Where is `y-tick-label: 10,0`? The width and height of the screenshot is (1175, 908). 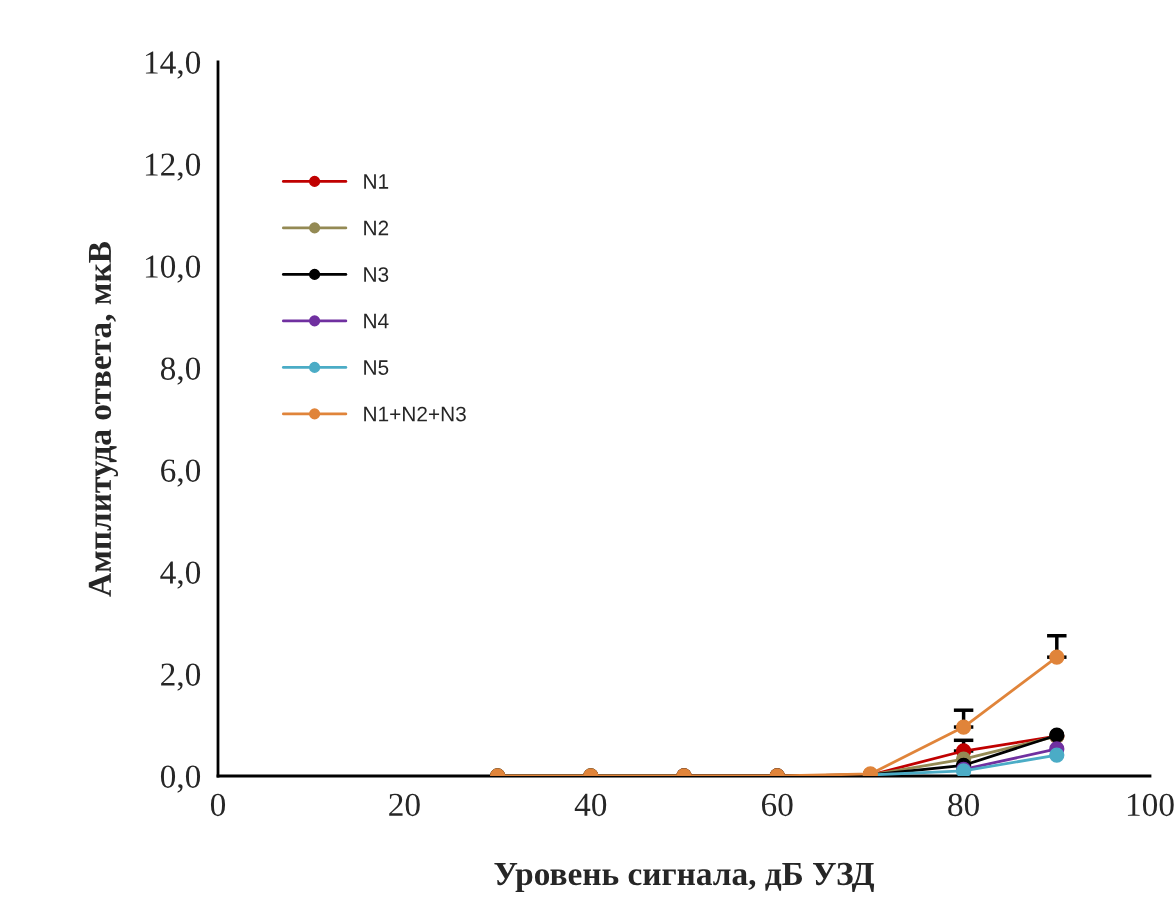
y-tick-label: 10,0 is located at coordinates (173, 269).